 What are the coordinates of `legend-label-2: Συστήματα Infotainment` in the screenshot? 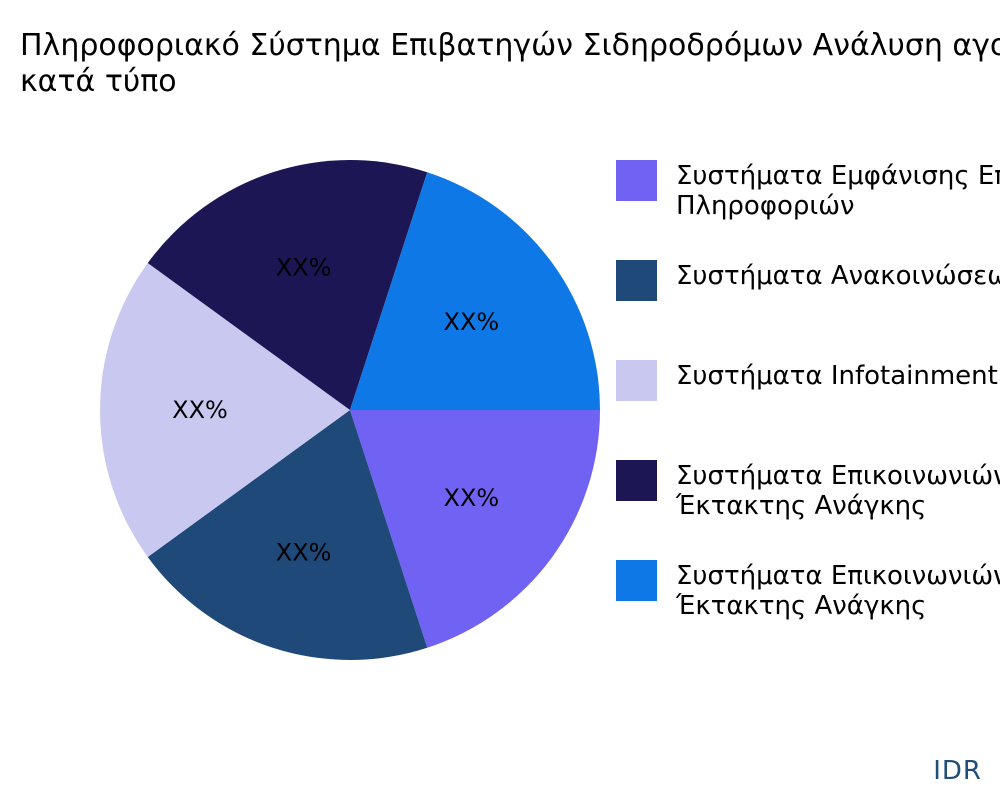 It's located at (837, 376).